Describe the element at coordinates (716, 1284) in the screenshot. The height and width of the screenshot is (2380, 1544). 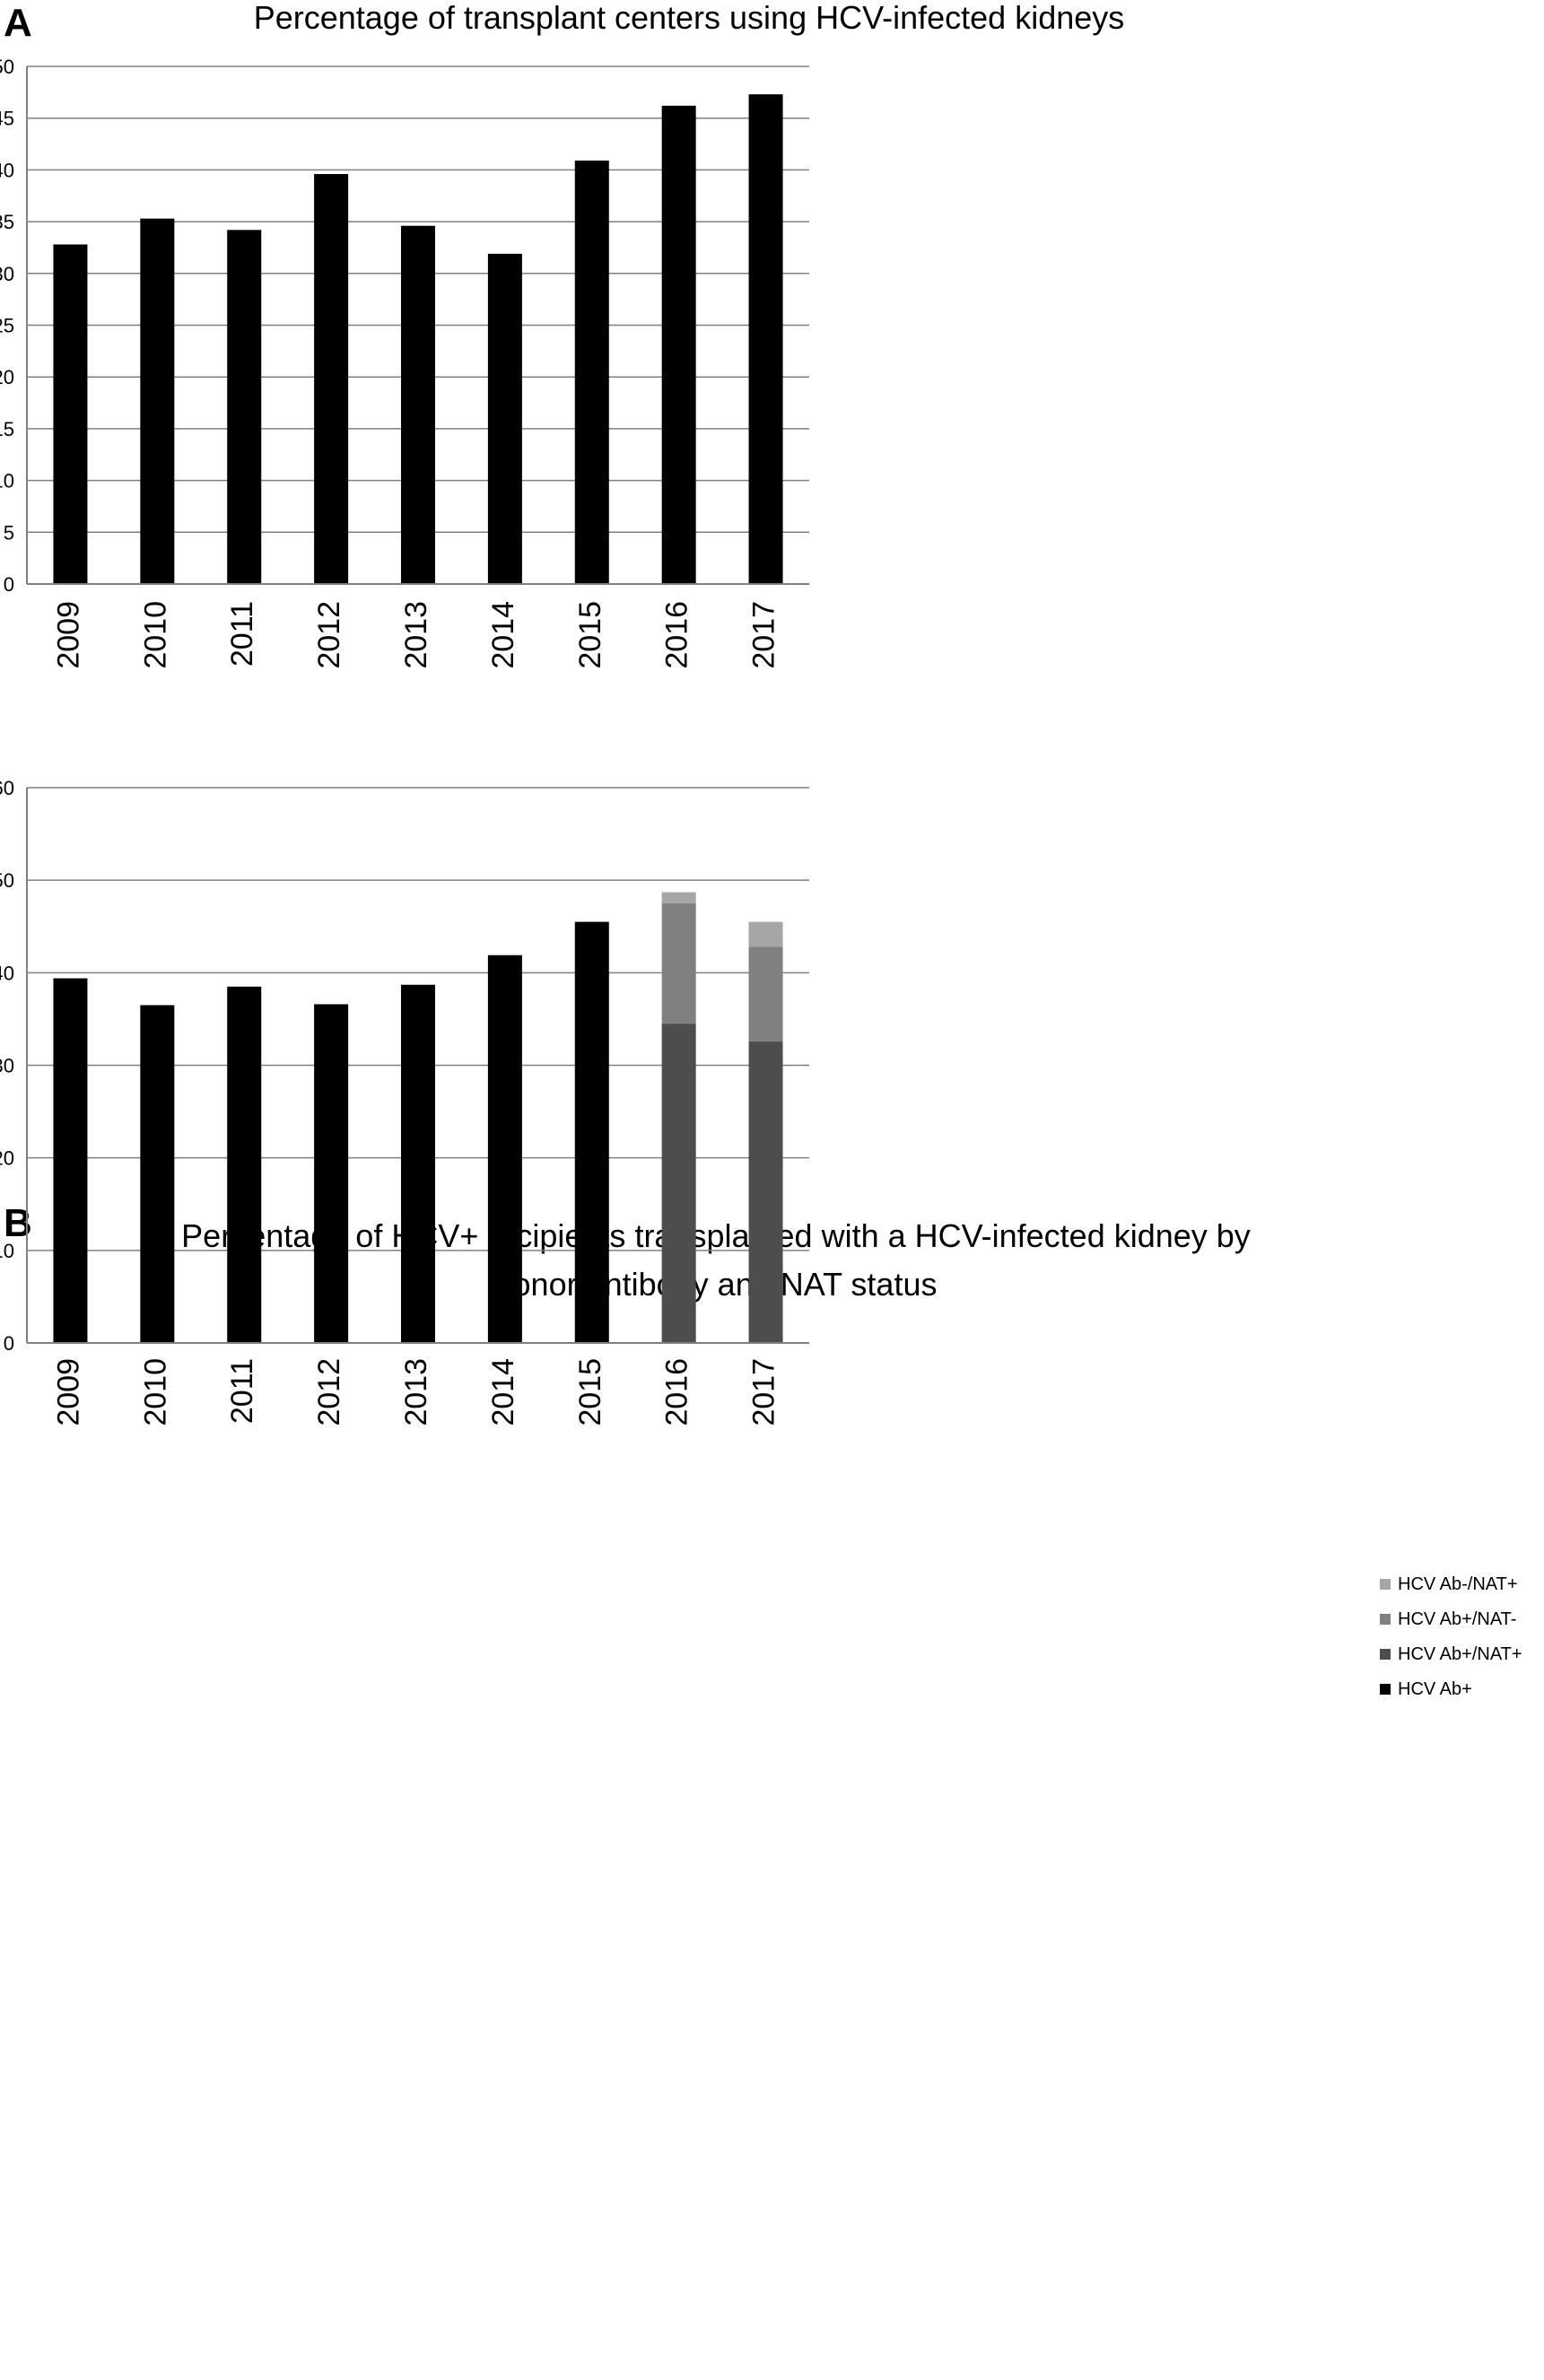
I see `panel-b-title-line-2: donor antibody and NAT status` at that location.